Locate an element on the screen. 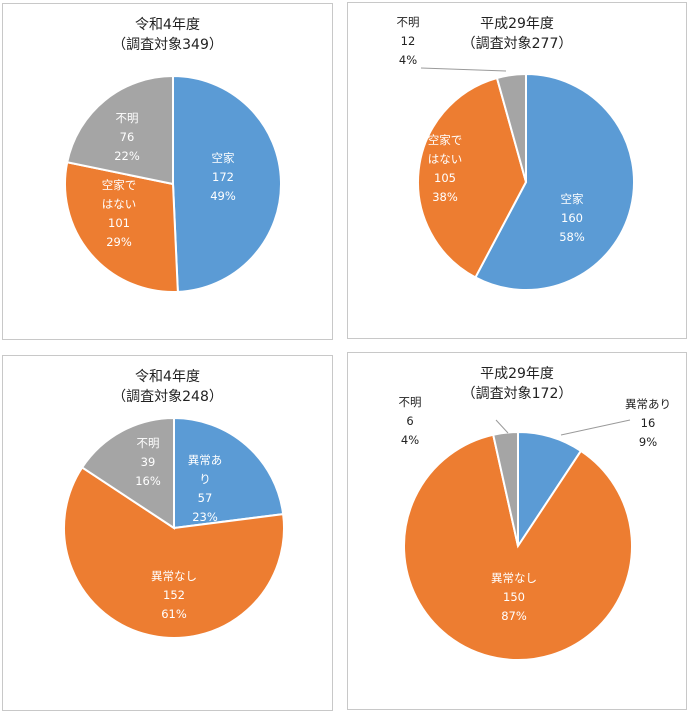  slice-label-value: 6 is located at coordinates (409, 421).